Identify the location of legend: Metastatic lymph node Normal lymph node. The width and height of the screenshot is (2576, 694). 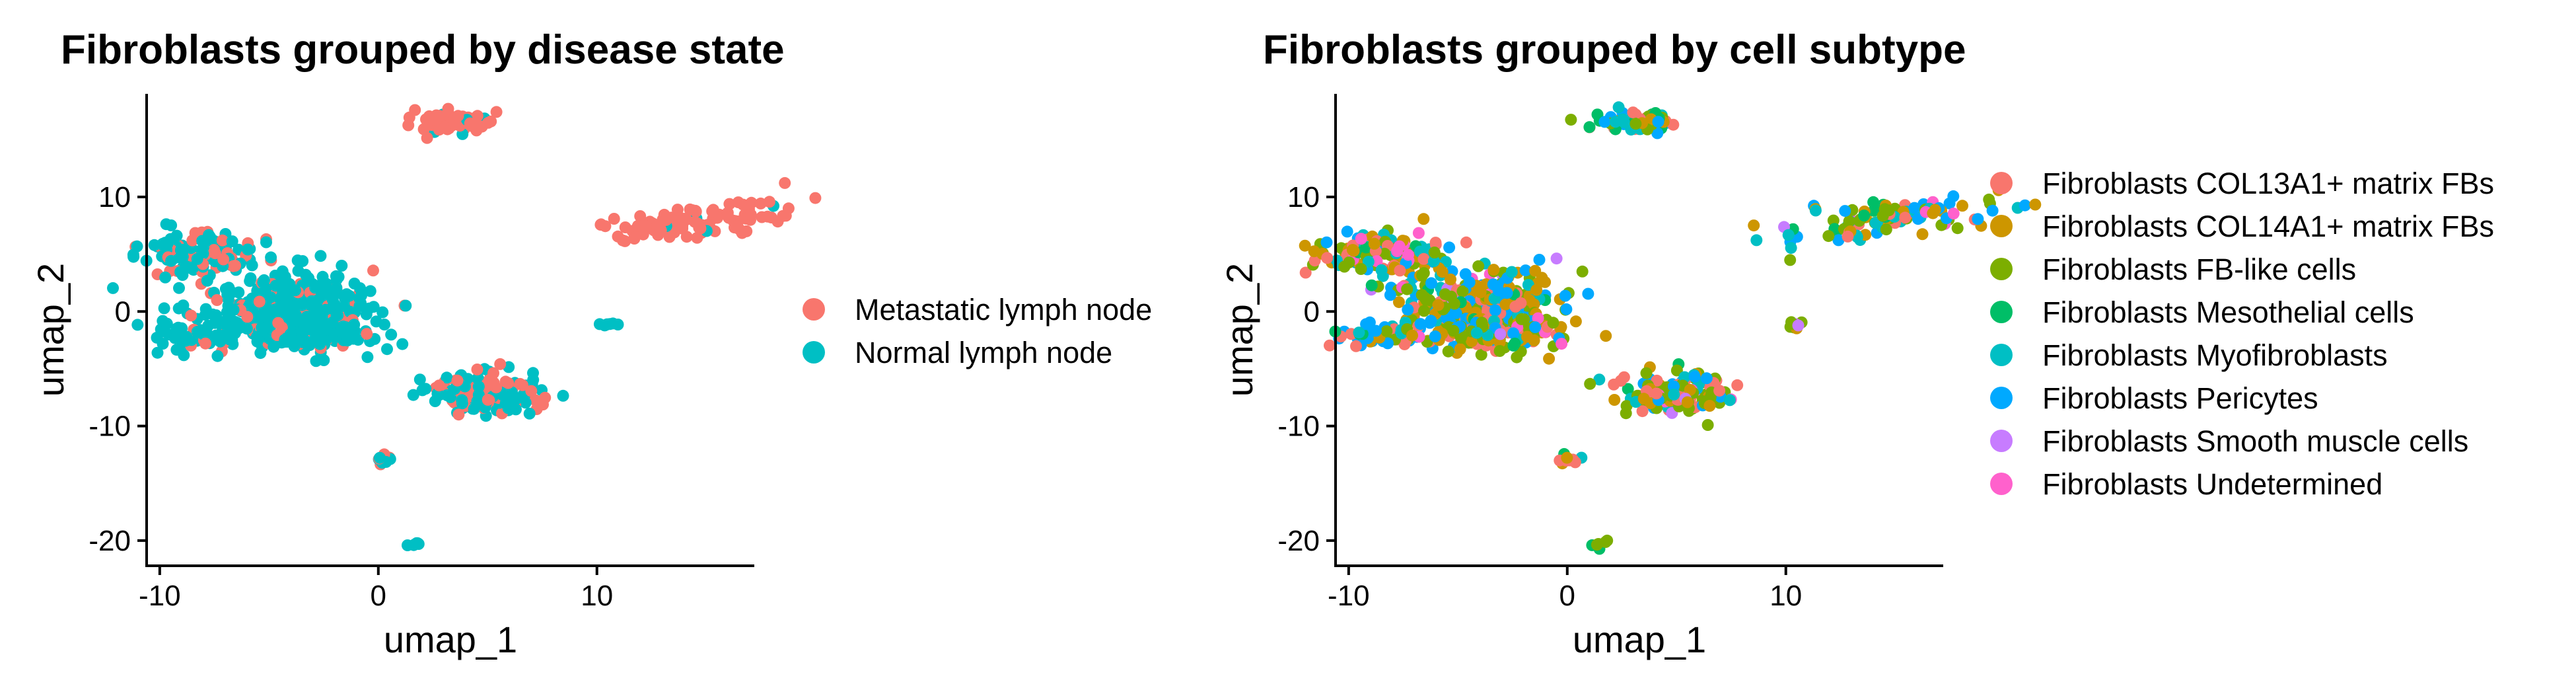
(977, 331).